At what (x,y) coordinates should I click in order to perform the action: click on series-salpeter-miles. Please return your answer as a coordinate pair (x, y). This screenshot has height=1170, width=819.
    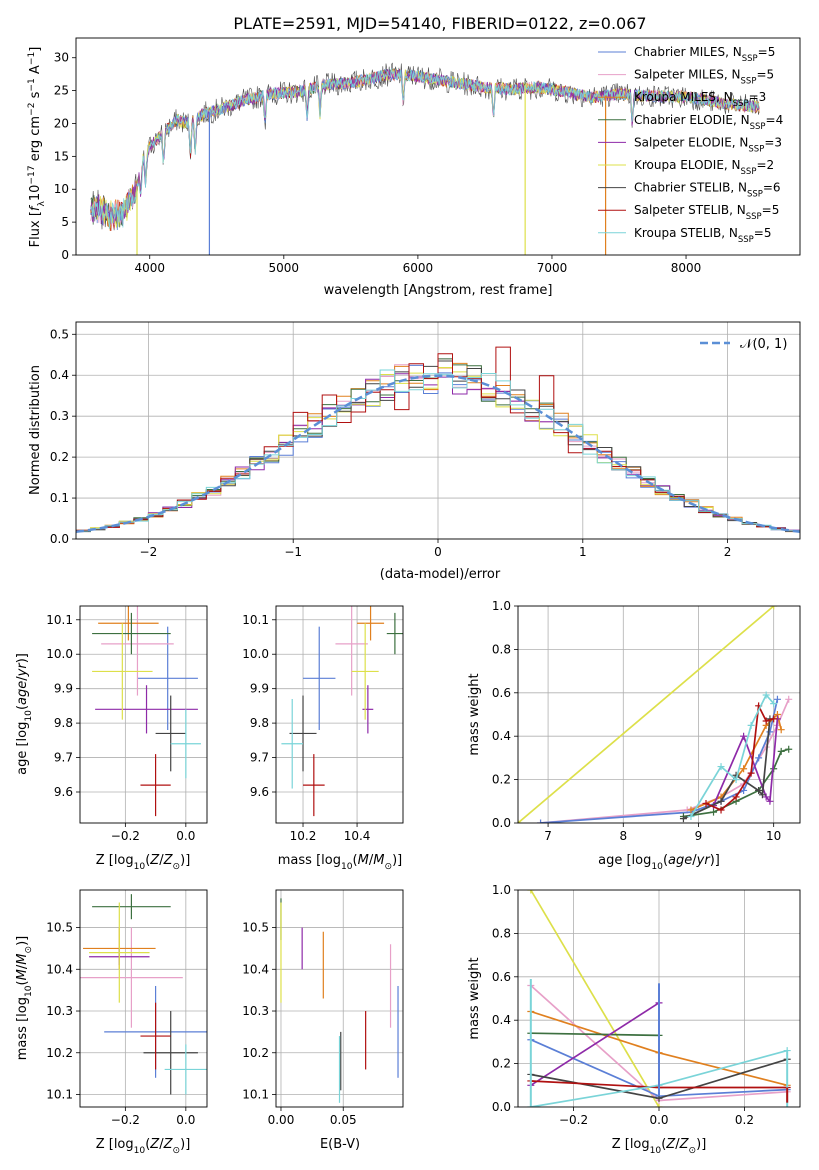
    Looking at the image, I should click on (665, 760).